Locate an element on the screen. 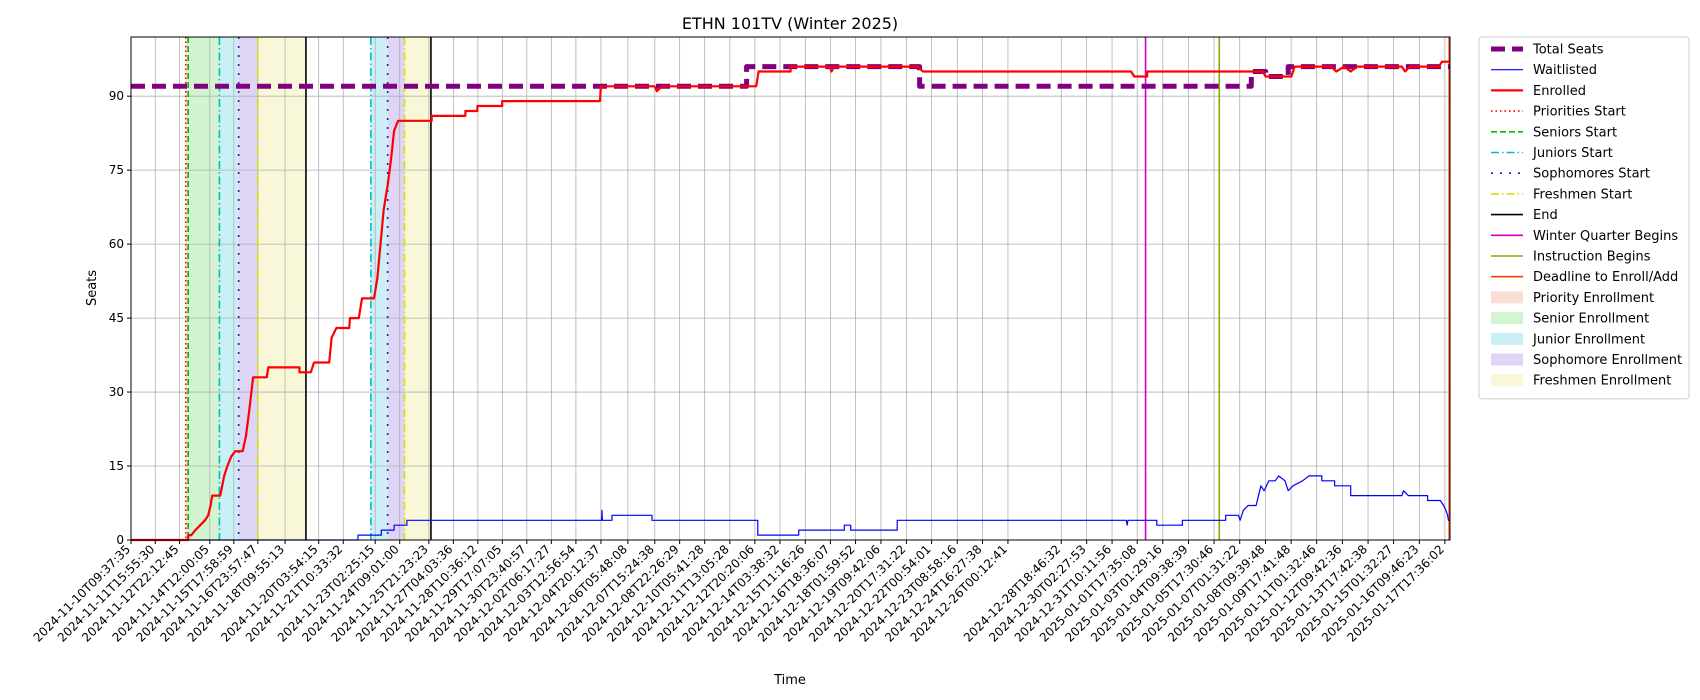 Image resolution: width=1700 pixels, height=700 pixels. y-tick-label-5: 75 is located at coordinates (116, 170).